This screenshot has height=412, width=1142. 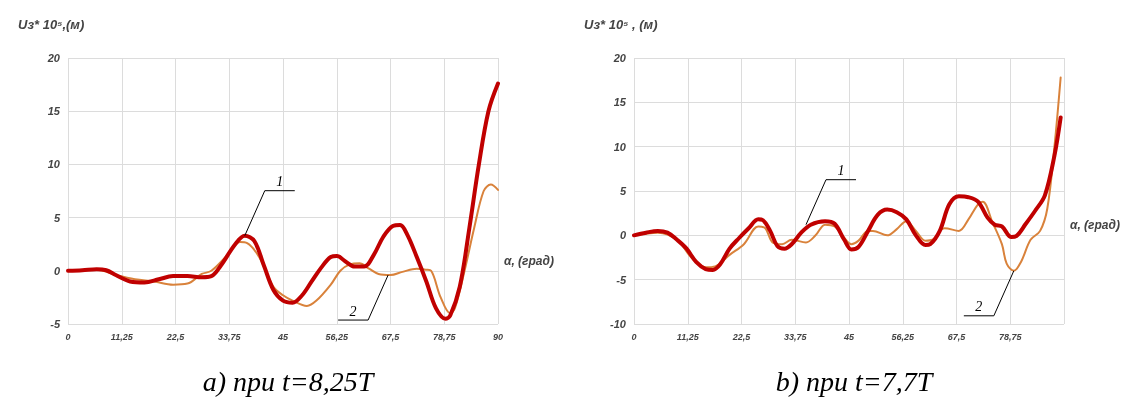 I want to click on text: a) при t=8,25T, so click(x=289, y=381).